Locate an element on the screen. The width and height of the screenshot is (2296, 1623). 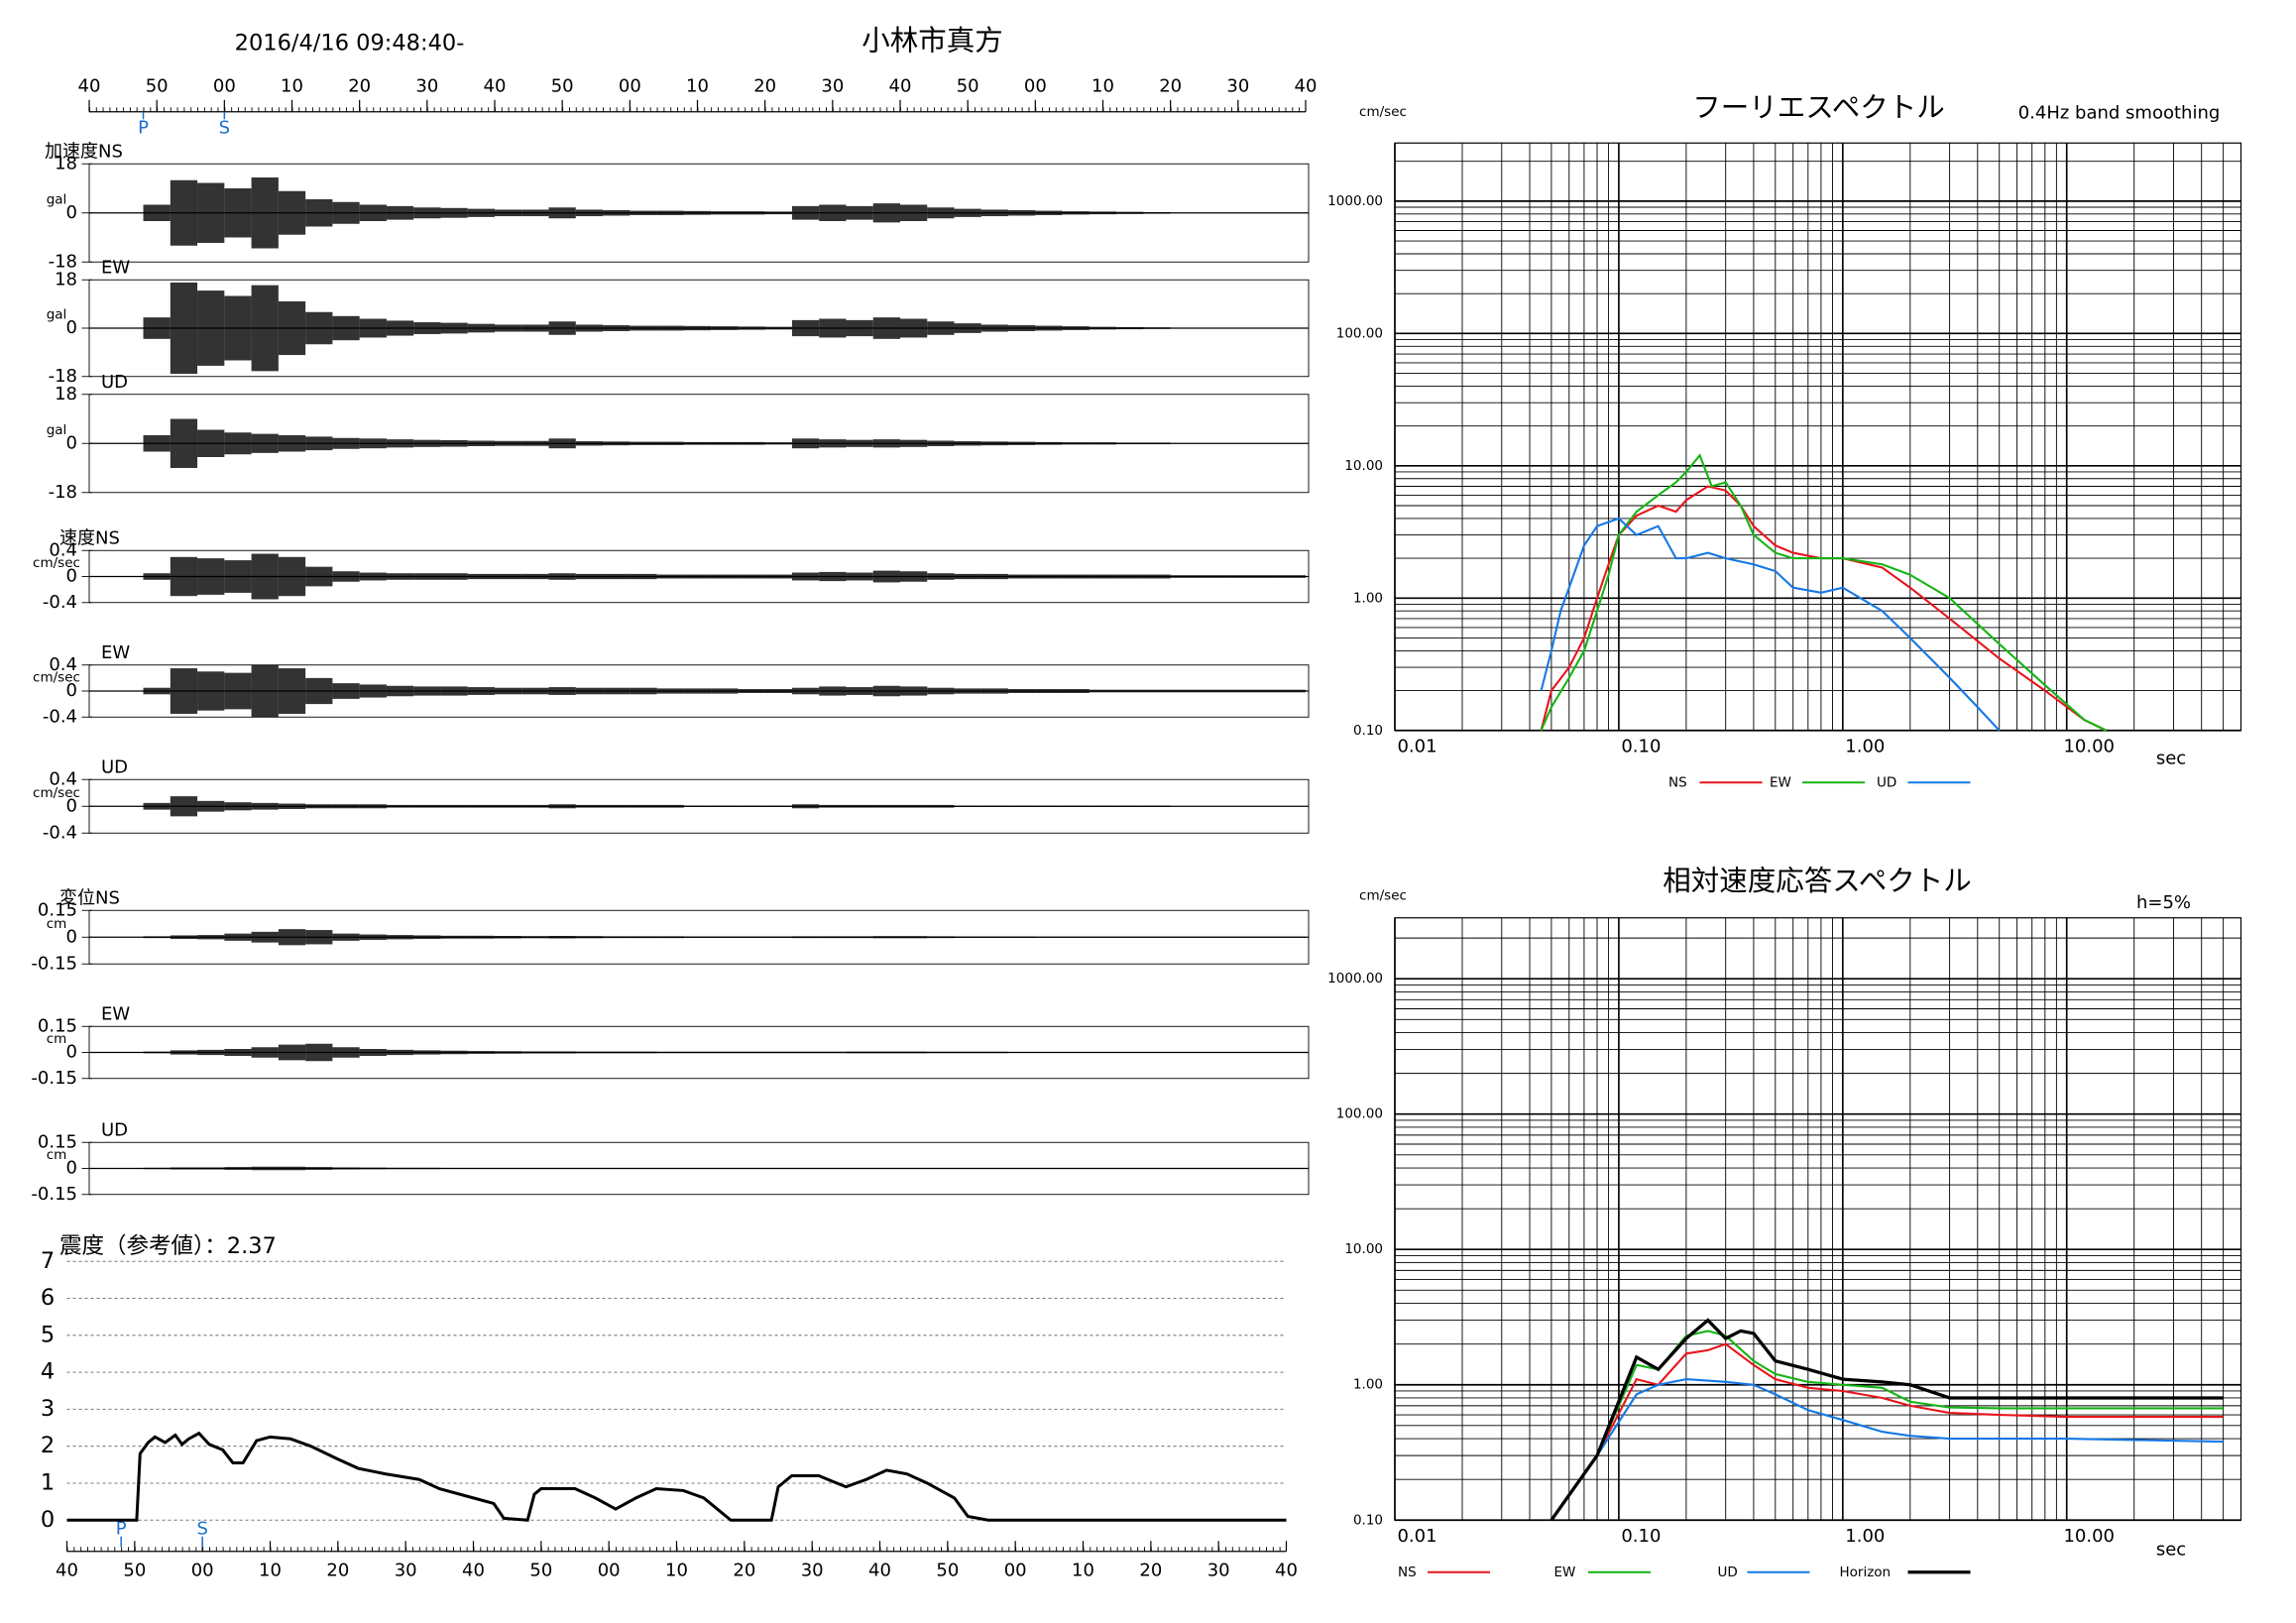
x-tick-label: 20 is located at coordinates (1171, 85).